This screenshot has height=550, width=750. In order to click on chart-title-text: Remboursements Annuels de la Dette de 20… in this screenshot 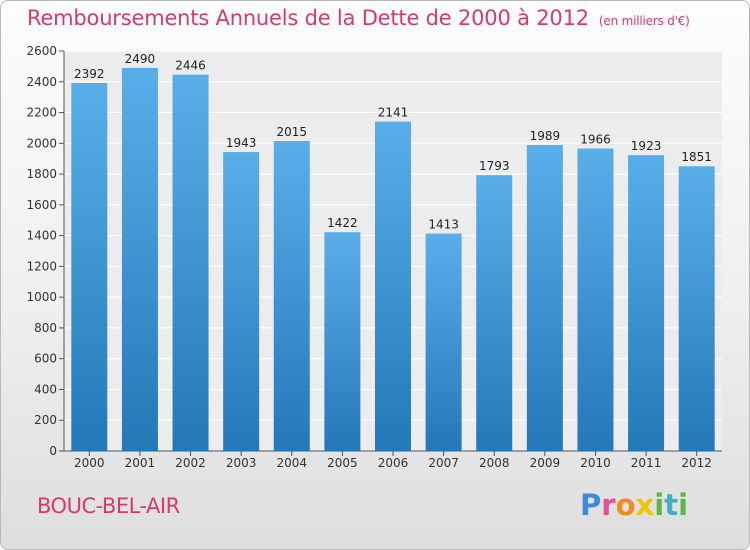, I will do `click(308, 18)`.